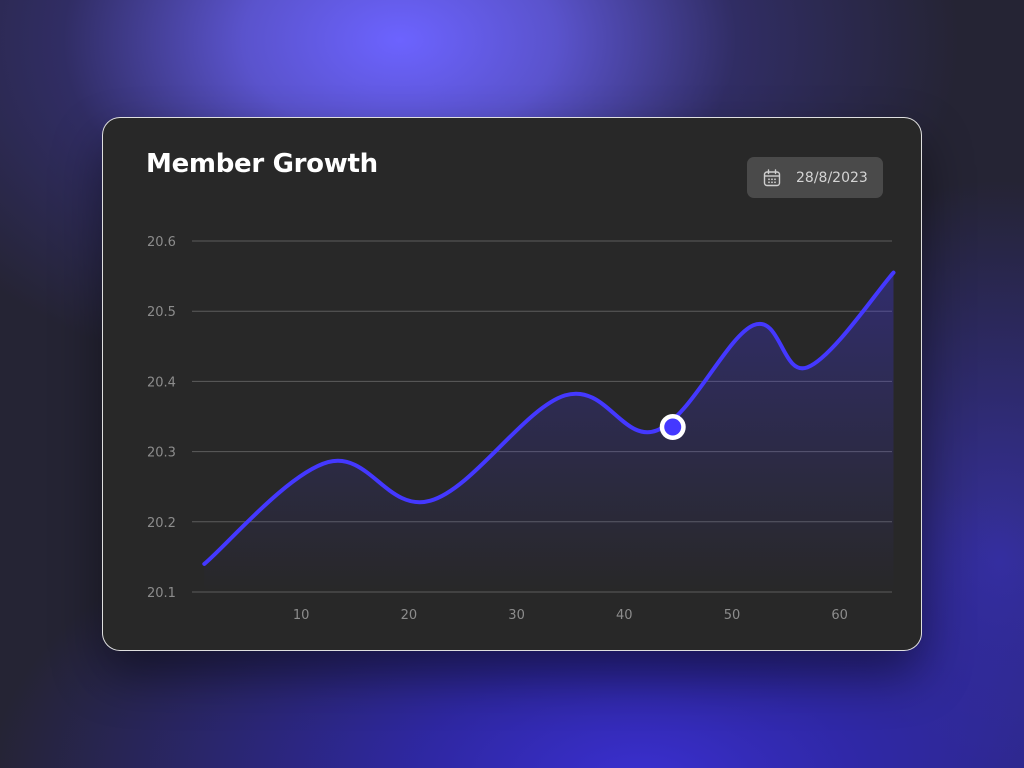  Describe the element at coordinates (161, 593) in the screenshot. I see `y-tick-label: 20.1` at that location.